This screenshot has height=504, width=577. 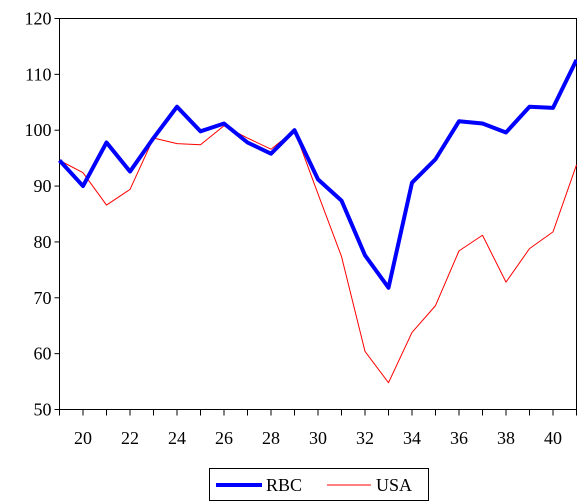 I want to click on x-axis: 20 22 24 26 28 30 32 34 36 38 40, so click(x=318, y=428).